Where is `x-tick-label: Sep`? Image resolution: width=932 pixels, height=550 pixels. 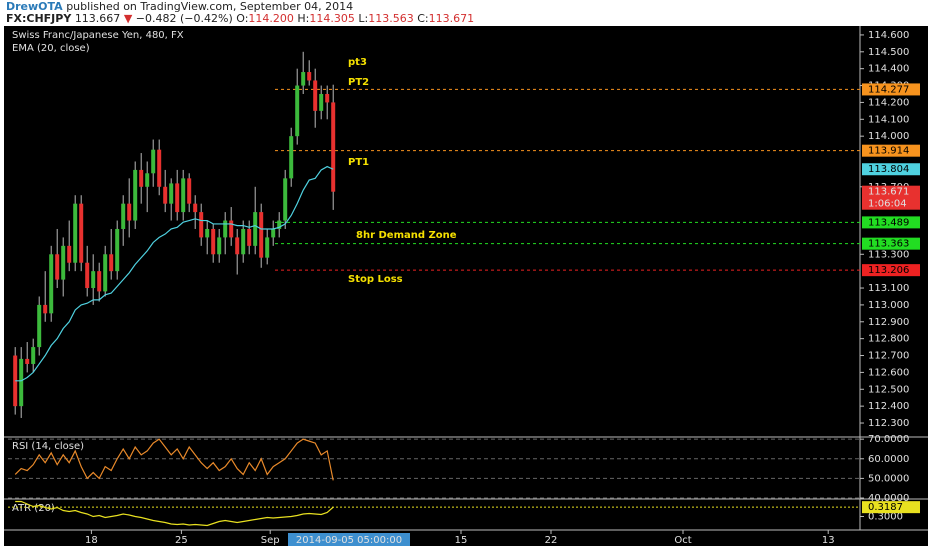 x-tick-label: Sep is located at coordinates (270, 540).